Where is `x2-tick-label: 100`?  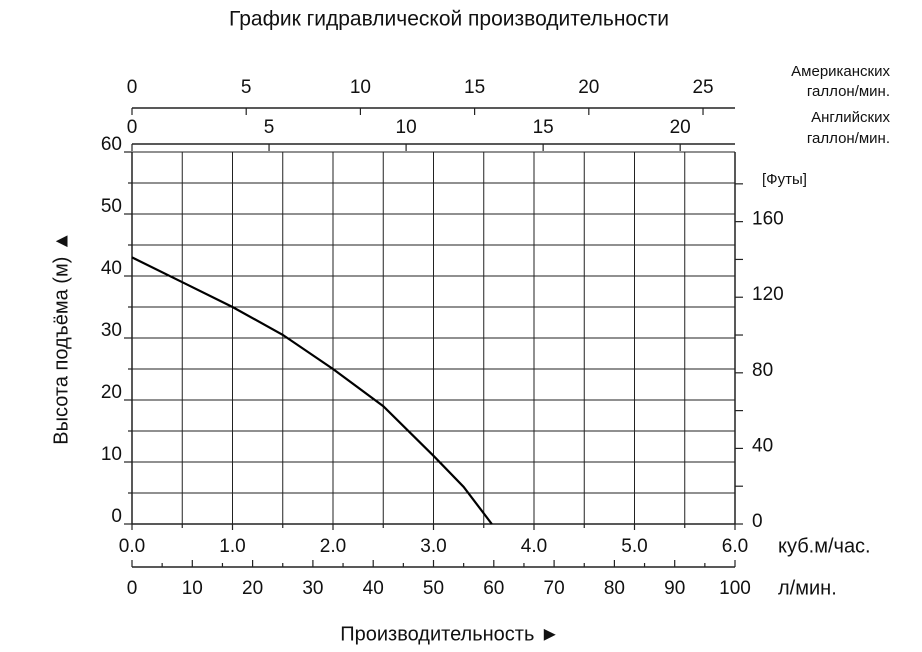 x2-tick-label: 100 is located at coordinates (735, 588).